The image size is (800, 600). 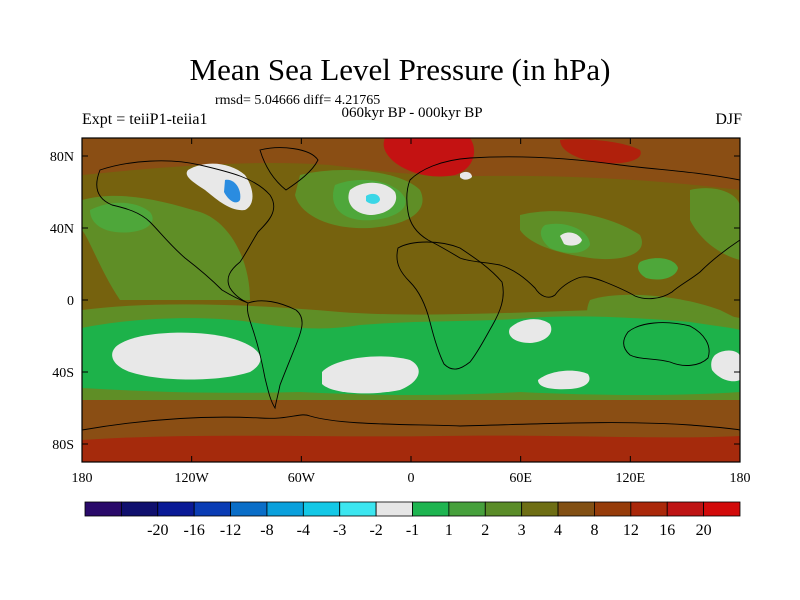 I want to click on colorbar-label: 12, so click(x=631, y=530).